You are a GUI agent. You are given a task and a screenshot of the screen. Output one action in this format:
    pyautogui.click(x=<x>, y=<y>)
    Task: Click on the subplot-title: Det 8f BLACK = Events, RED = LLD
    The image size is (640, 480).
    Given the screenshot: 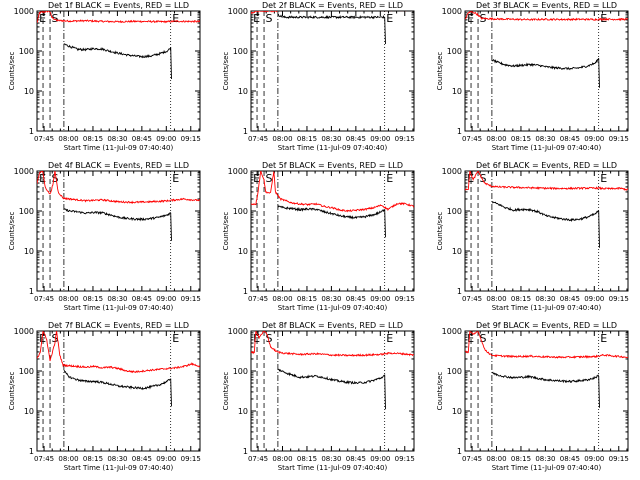 What is the action you would take?
    pyautogui.click(x=332, y=325)
    